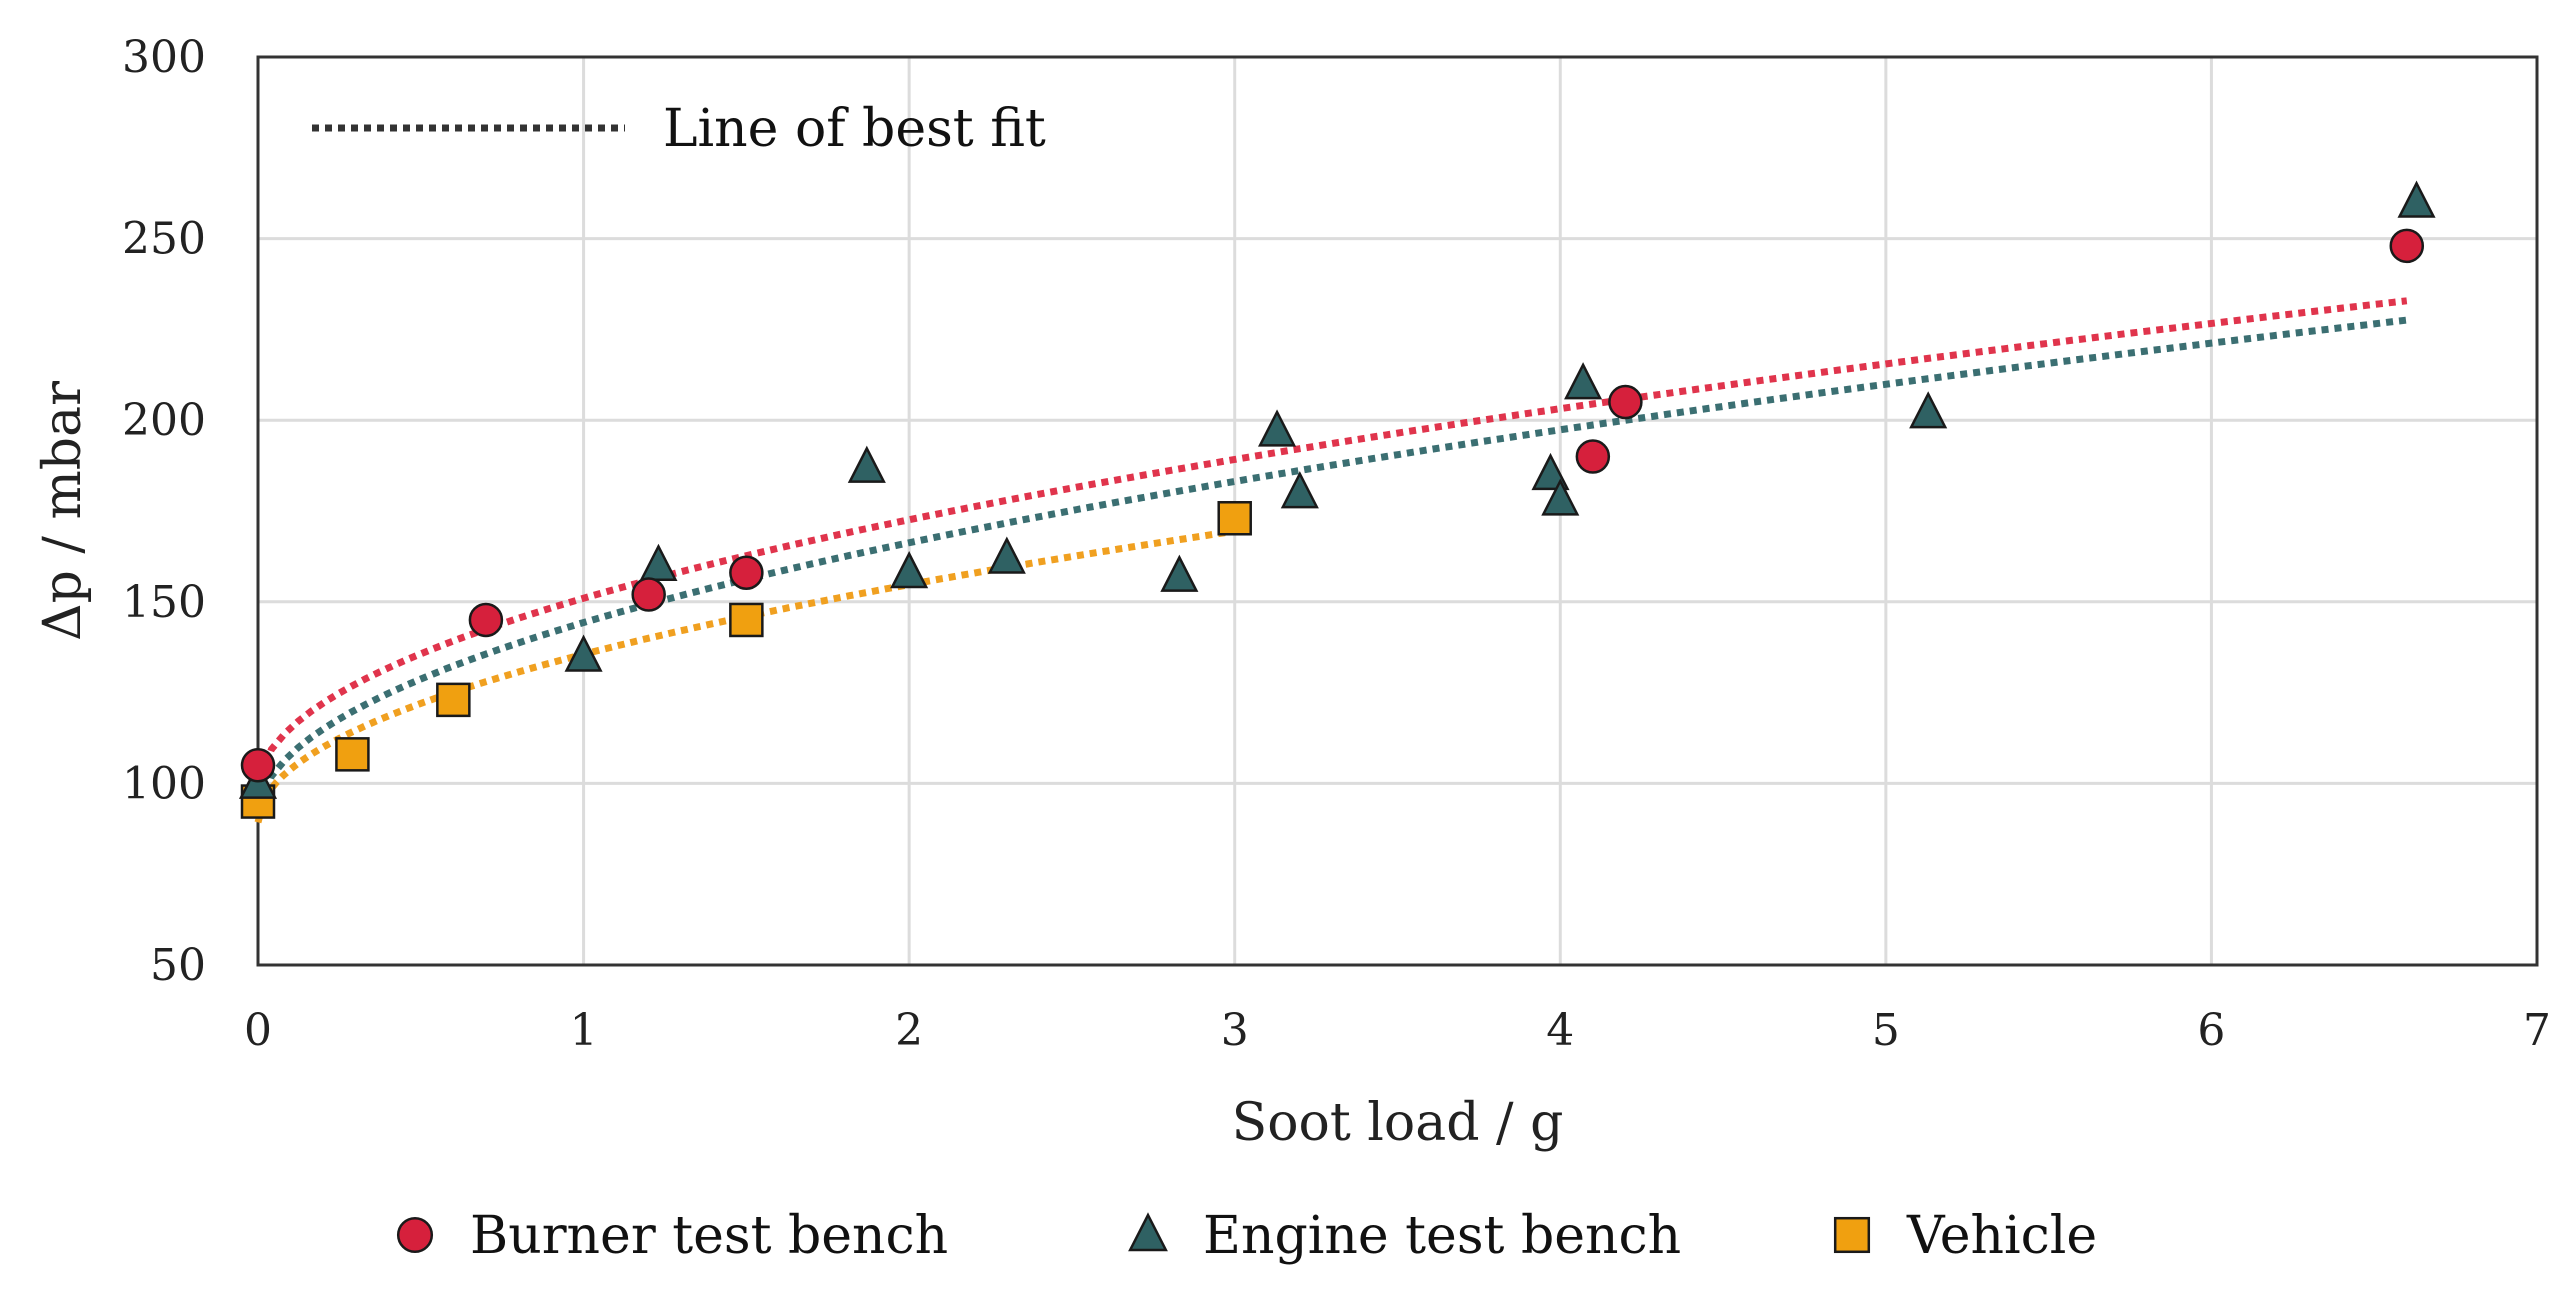 Image resolution: width=2570 pixels, height=1296 pixels. I want to click on legend-marker-square, so click(1852, 1235).